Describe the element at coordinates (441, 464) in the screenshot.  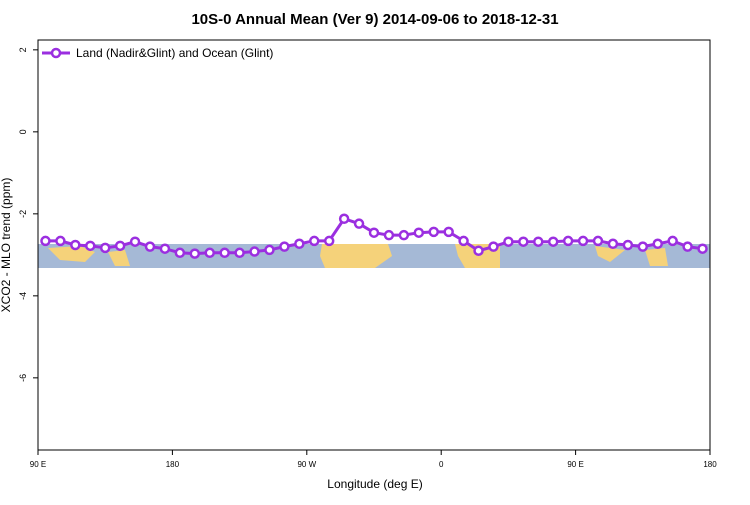
I see `x-tick-label: 0` at that location.